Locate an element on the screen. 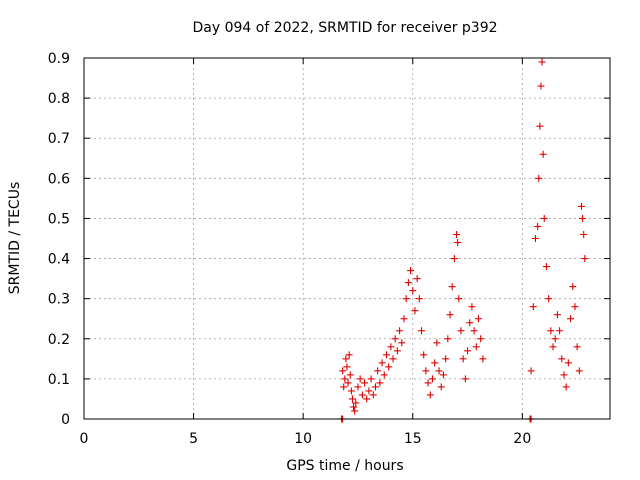  x-tick-labels: 0 5 10 15 20 is located at coordinates (306, 439).